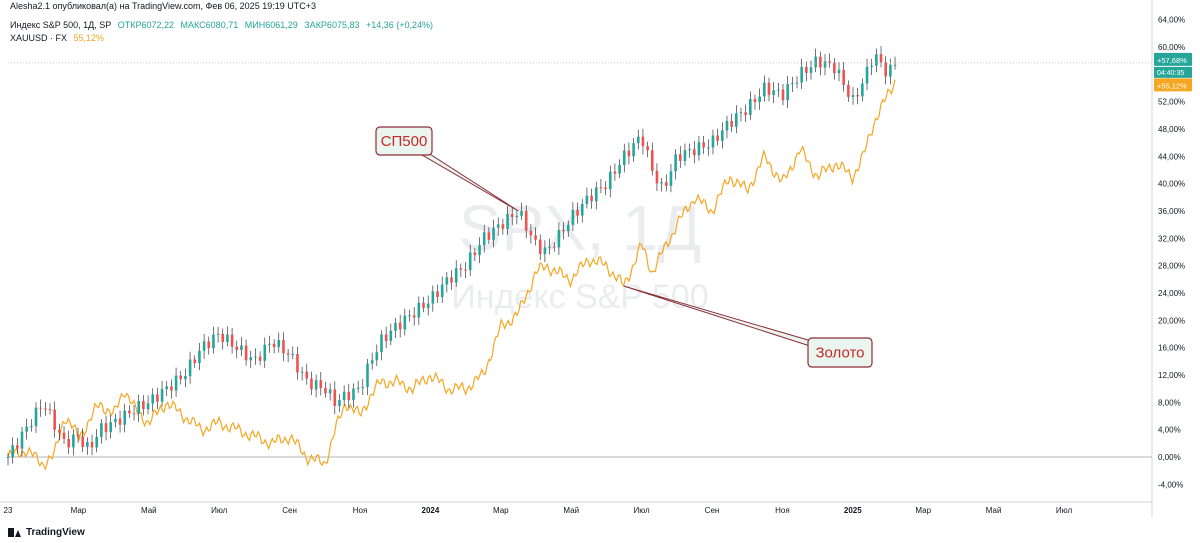 This screenshot has height=543, width=1200. What do you see at coordinates (404, 141) in the screenshot?
I see `callout-label: СП500` at bounding box center [404, 141].